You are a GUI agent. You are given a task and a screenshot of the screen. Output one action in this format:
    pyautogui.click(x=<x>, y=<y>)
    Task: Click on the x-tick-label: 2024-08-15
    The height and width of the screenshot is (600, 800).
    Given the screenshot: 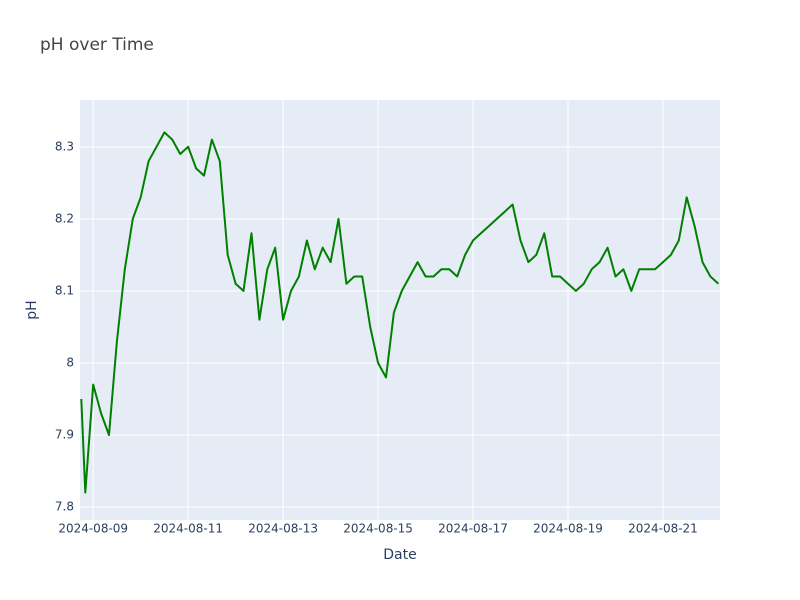 What is the action you would take?
    pyautogui.click(x=378, y=529)
    